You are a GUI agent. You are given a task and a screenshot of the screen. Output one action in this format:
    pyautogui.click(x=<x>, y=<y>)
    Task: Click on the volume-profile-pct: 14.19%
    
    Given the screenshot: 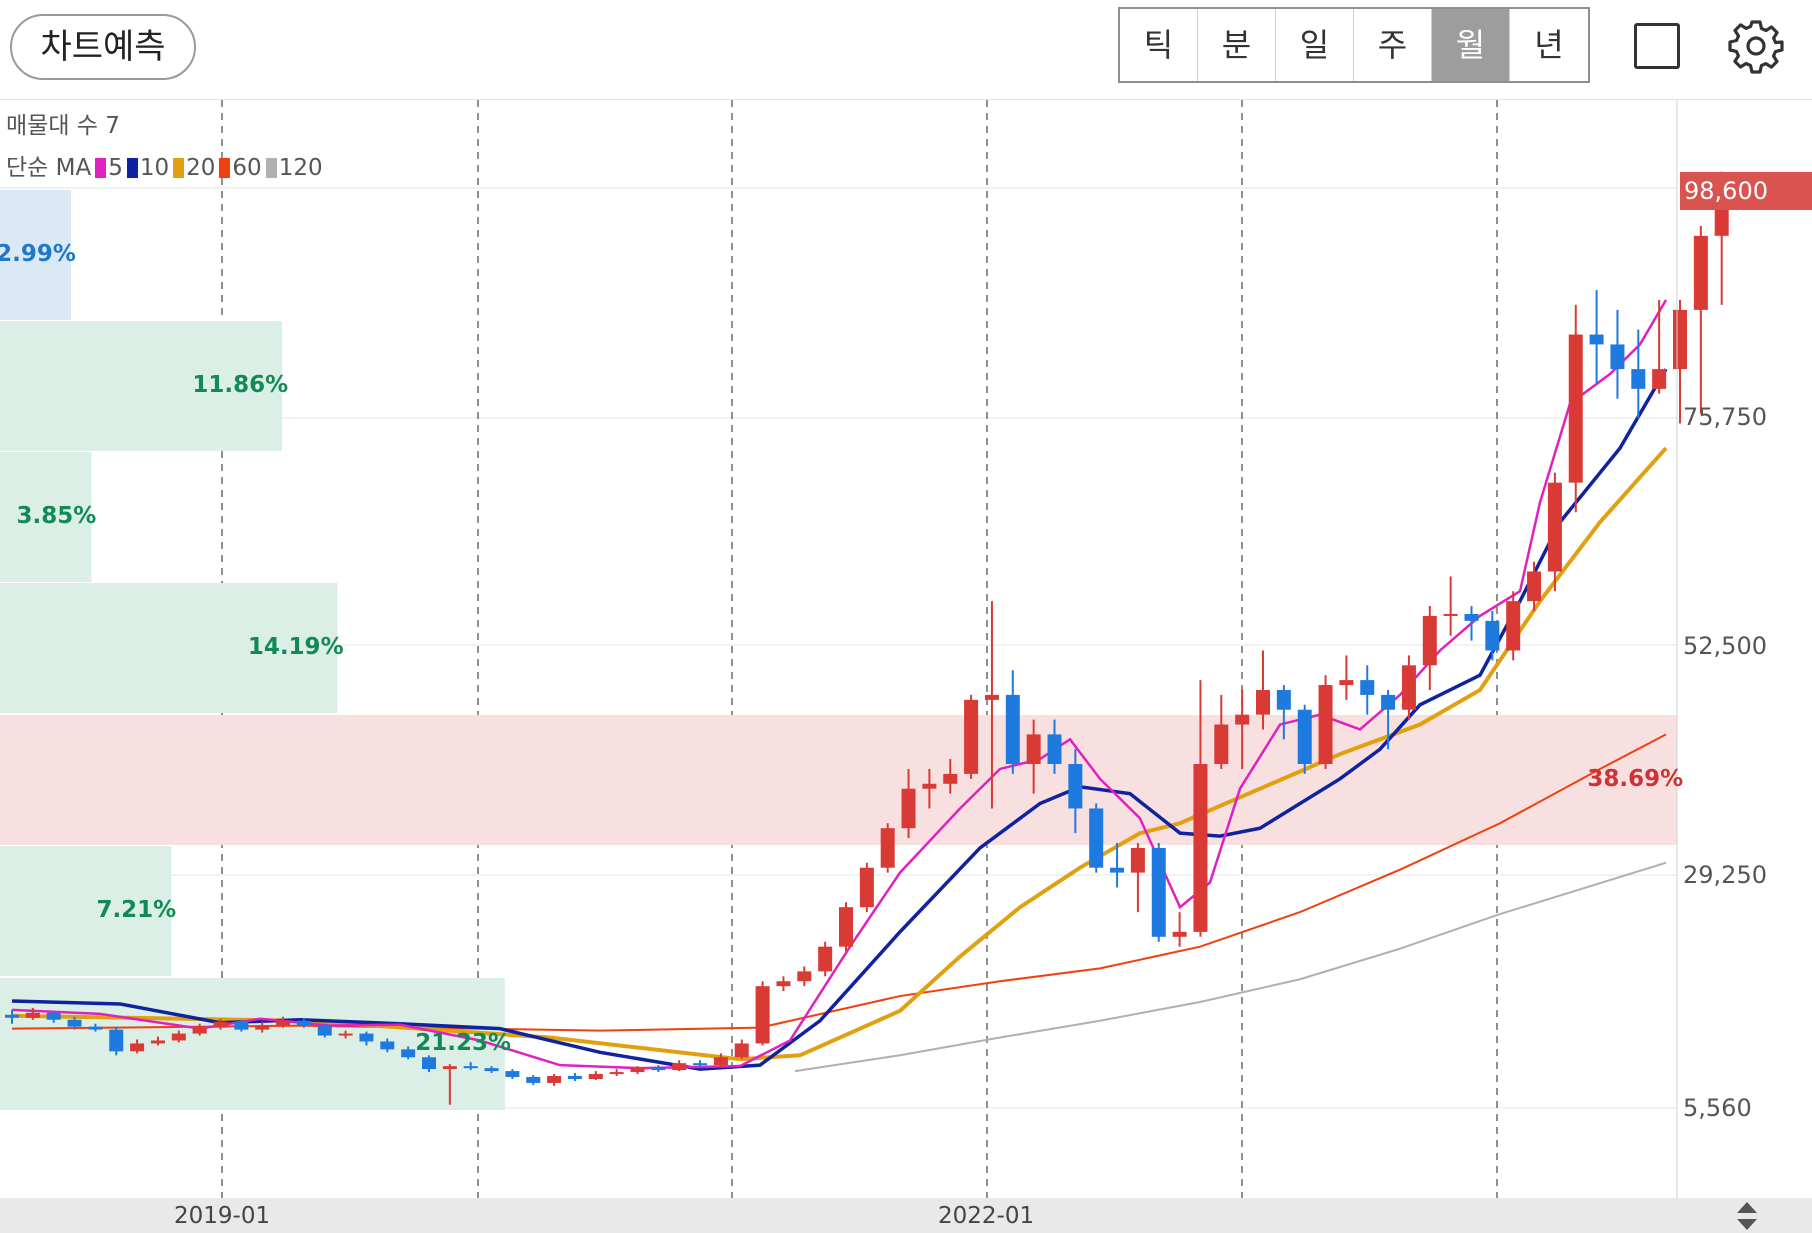 What is the action you would take?
    pyautogui.click(x=295, y=647)
    